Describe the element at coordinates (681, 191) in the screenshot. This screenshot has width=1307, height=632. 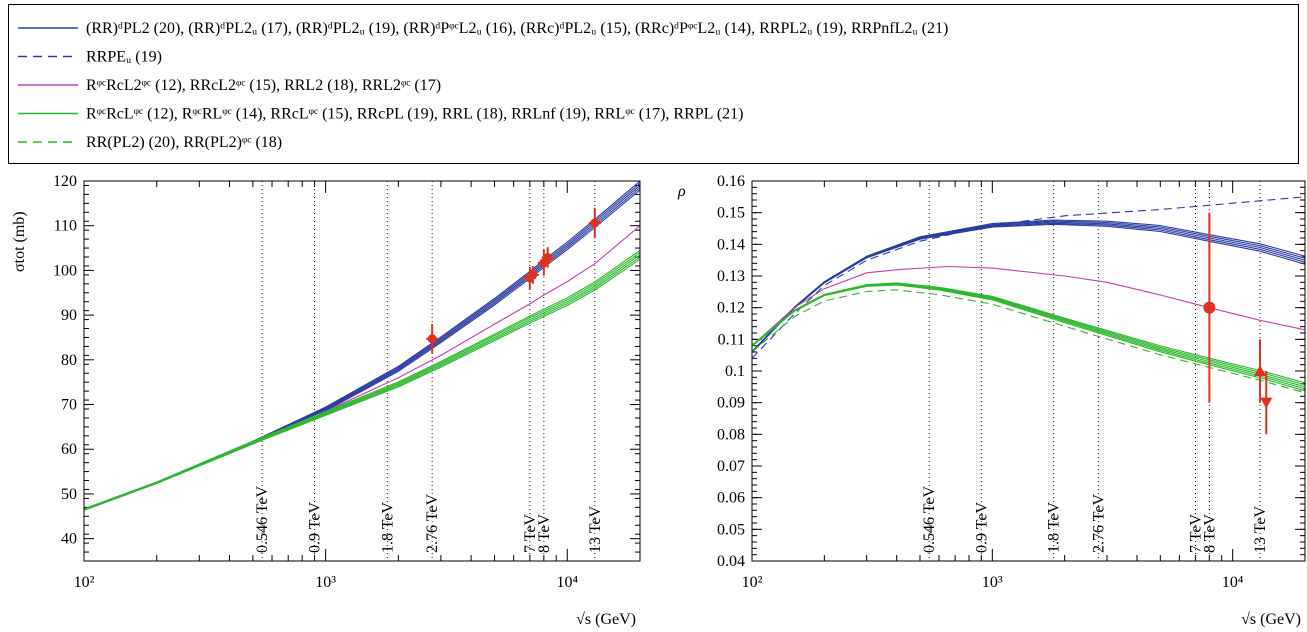
I see `y-axis-title: ρ` at that location.